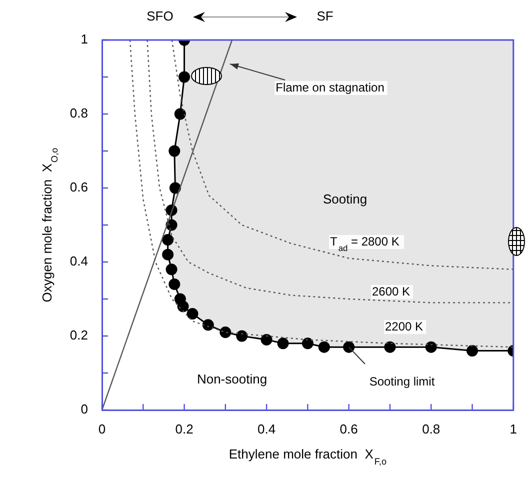 The width and height of the screenshot is (529, 482). What do you see at coordinates (84, 409) in the screenshot?
I see `y-tick-label: 0` at bounding box center [84, 409].